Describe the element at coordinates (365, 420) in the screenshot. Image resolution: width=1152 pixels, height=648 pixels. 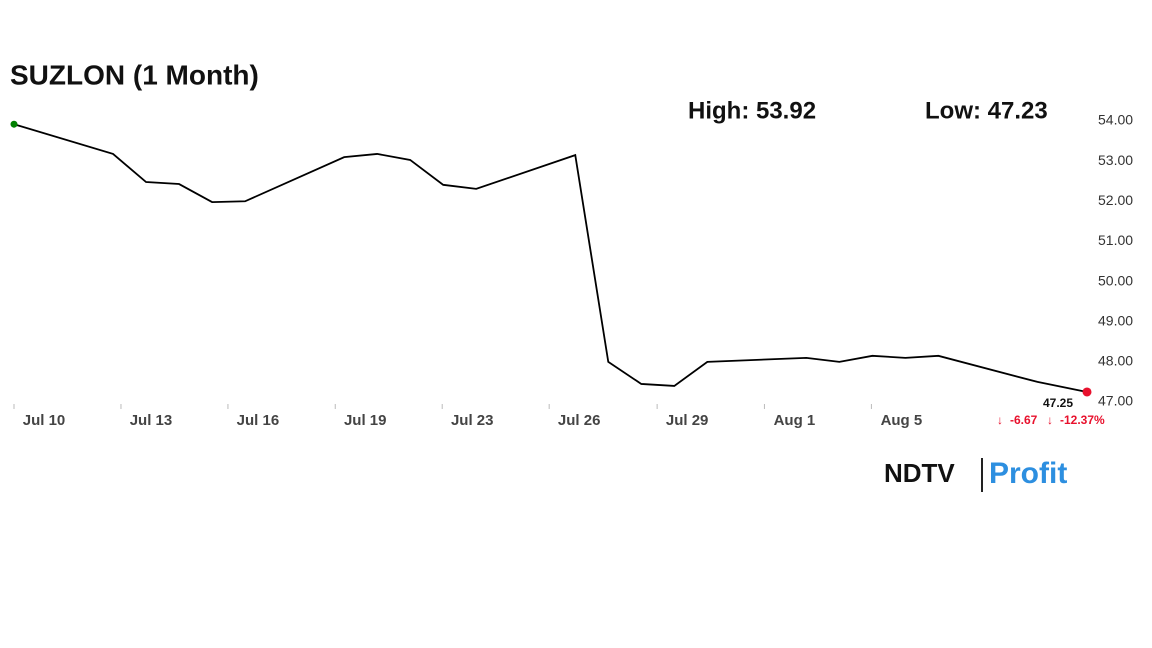
I see `x-tick-label: Jul 19` at that location.